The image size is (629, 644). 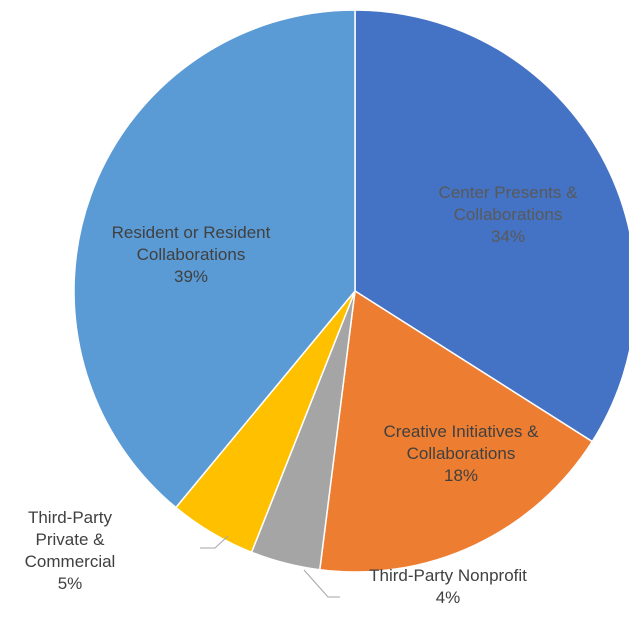 I want to click on slice-name-label: Center Presents &, so click(x=509, y=192).